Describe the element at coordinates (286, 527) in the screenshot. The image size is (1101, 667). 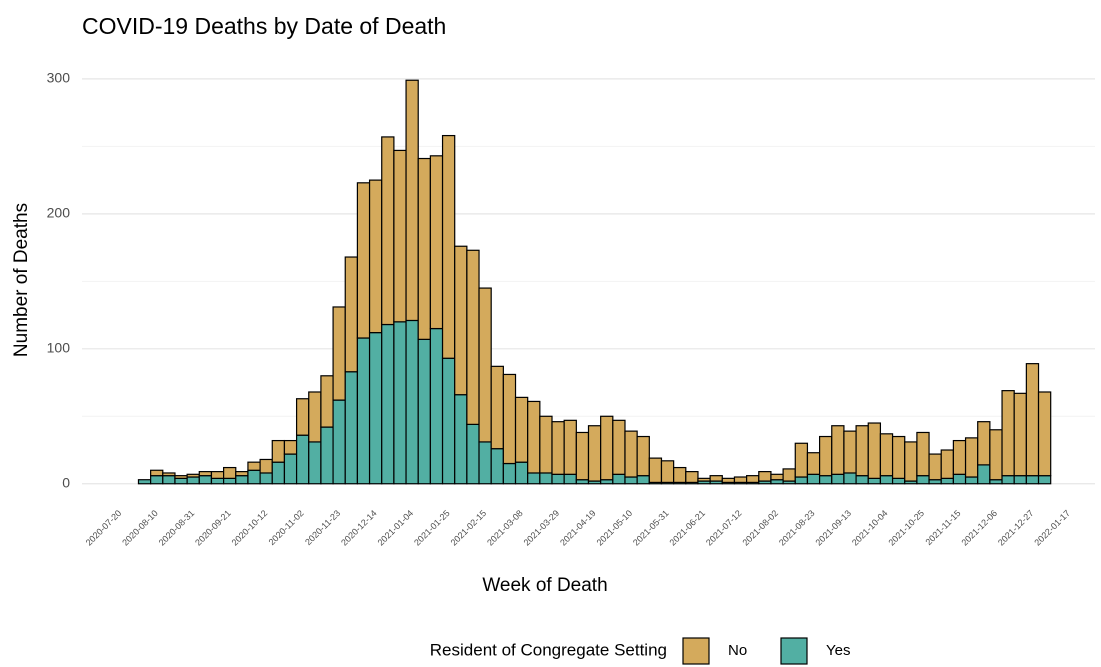
I see `x-tick-label: 2020-11-02` at that location.